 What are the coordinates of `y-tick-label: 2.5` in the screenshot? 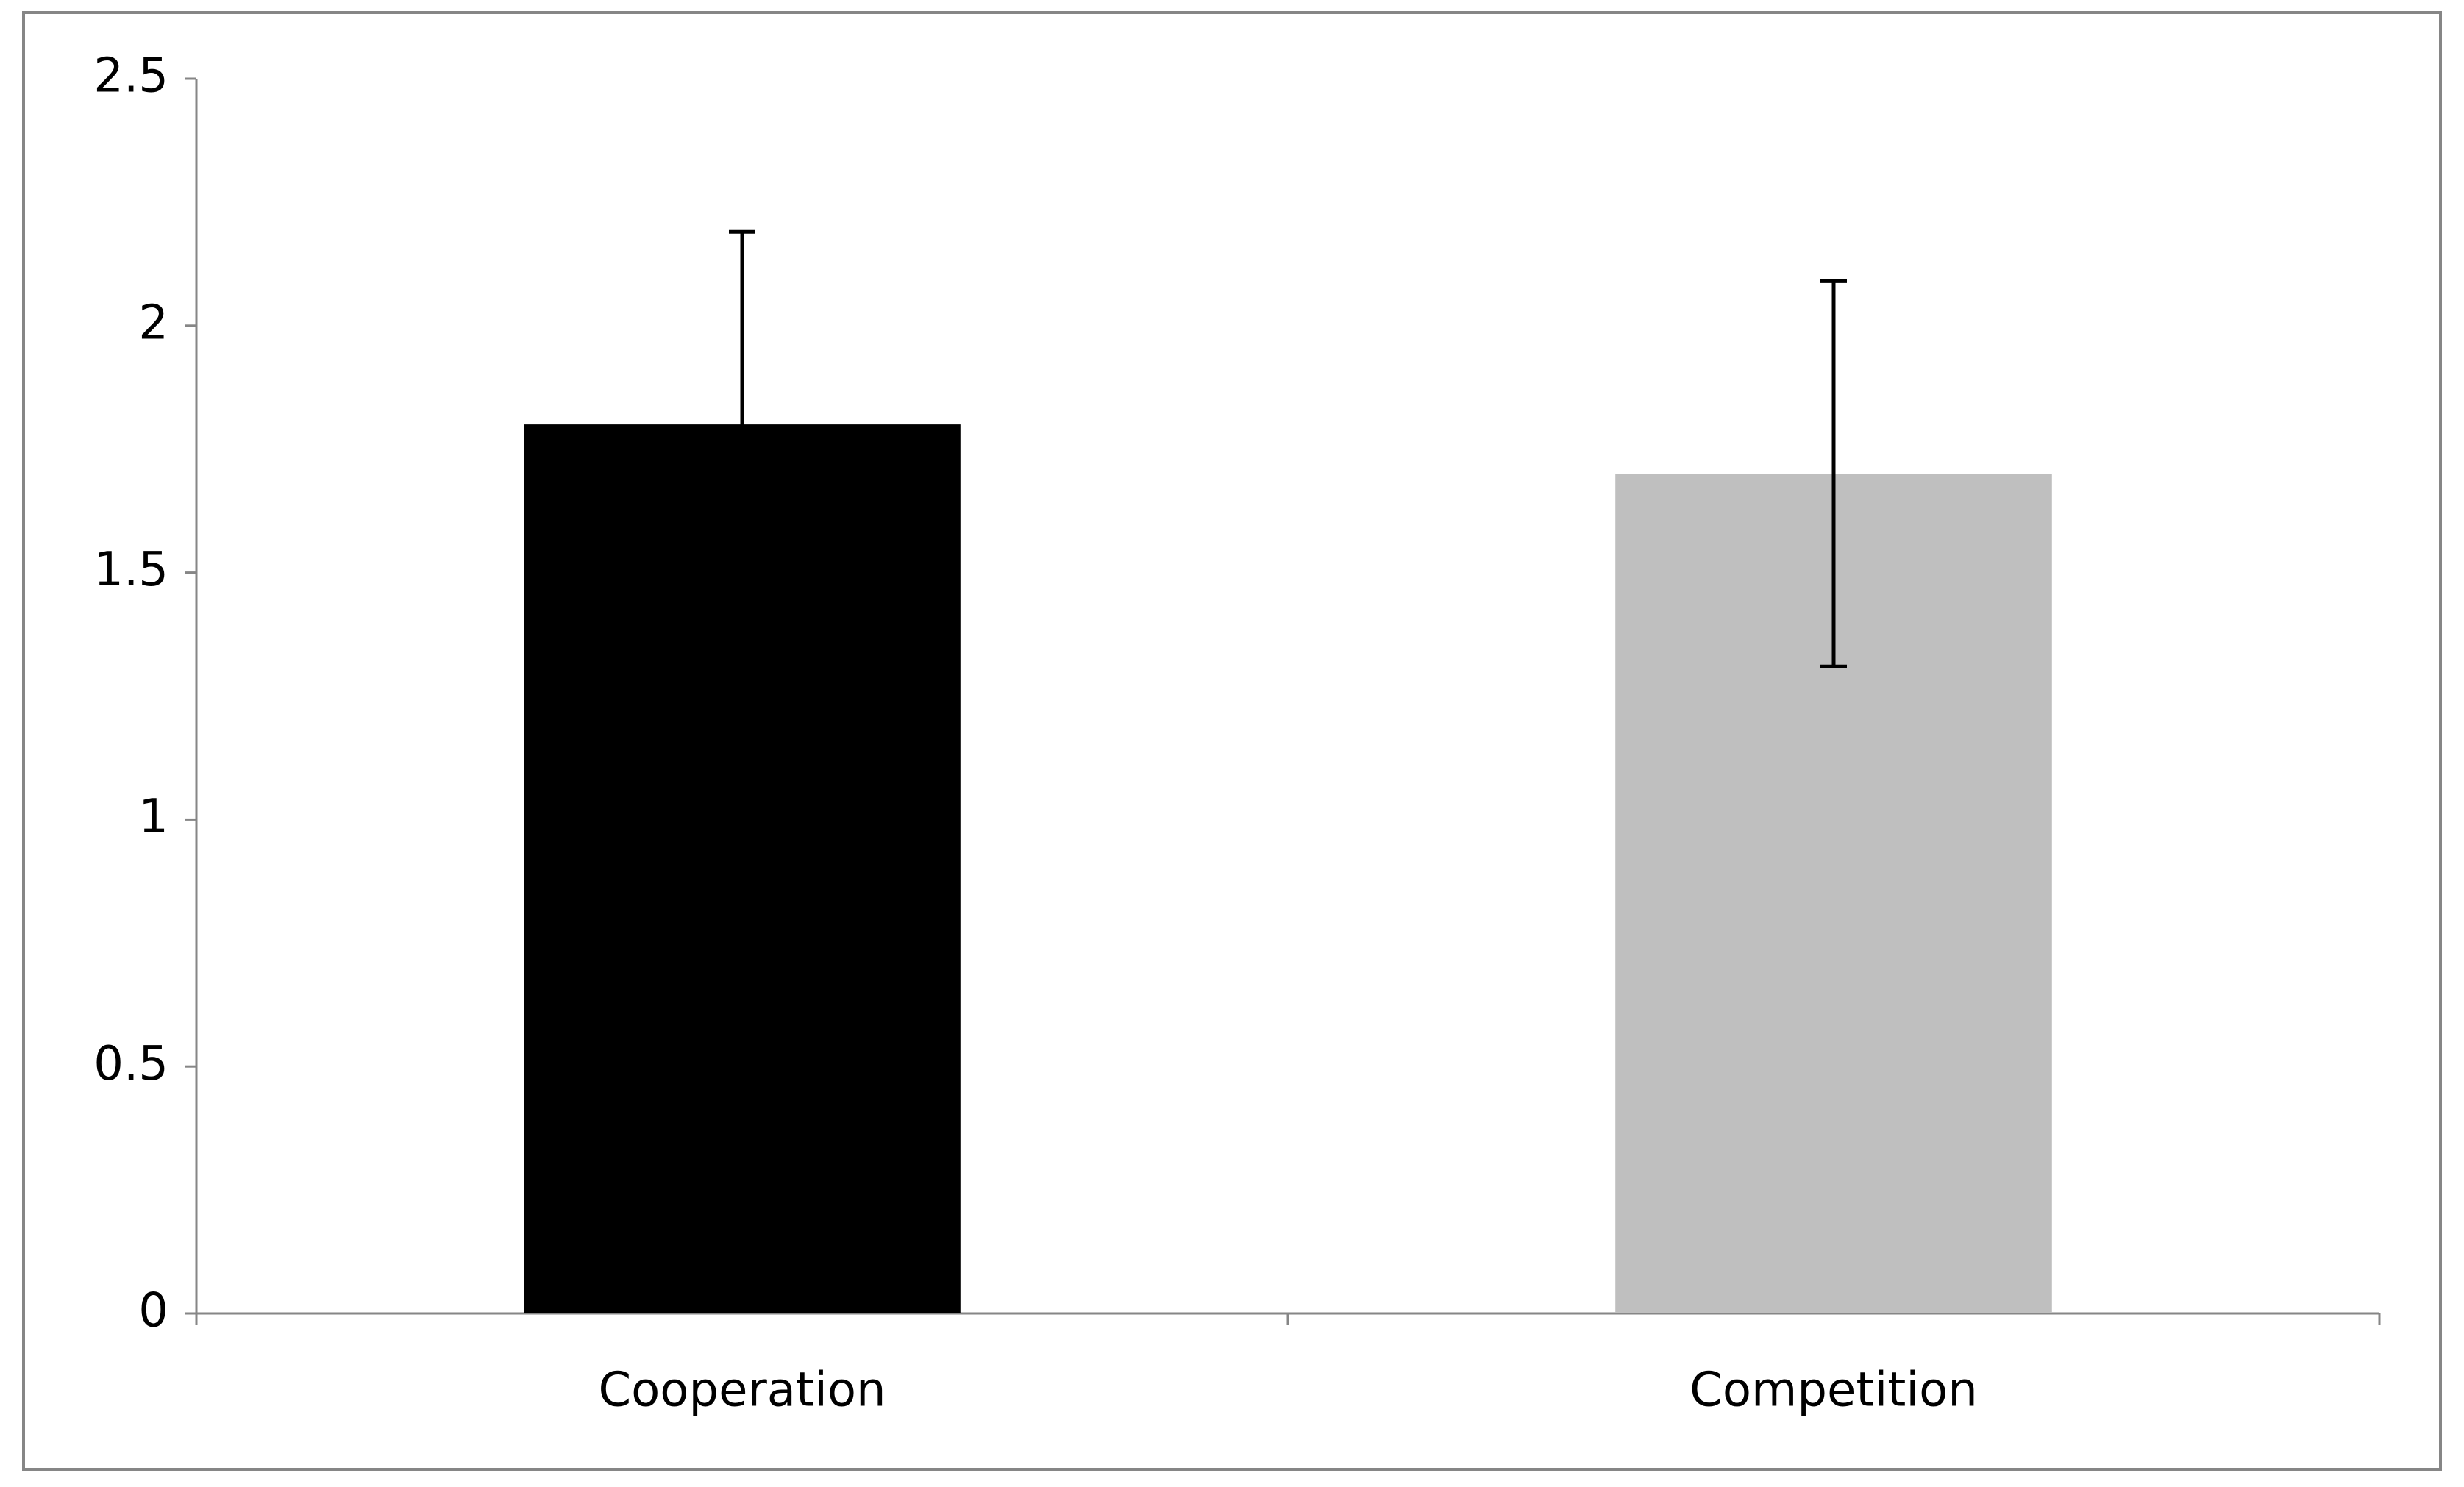 It's located at (130, 76).